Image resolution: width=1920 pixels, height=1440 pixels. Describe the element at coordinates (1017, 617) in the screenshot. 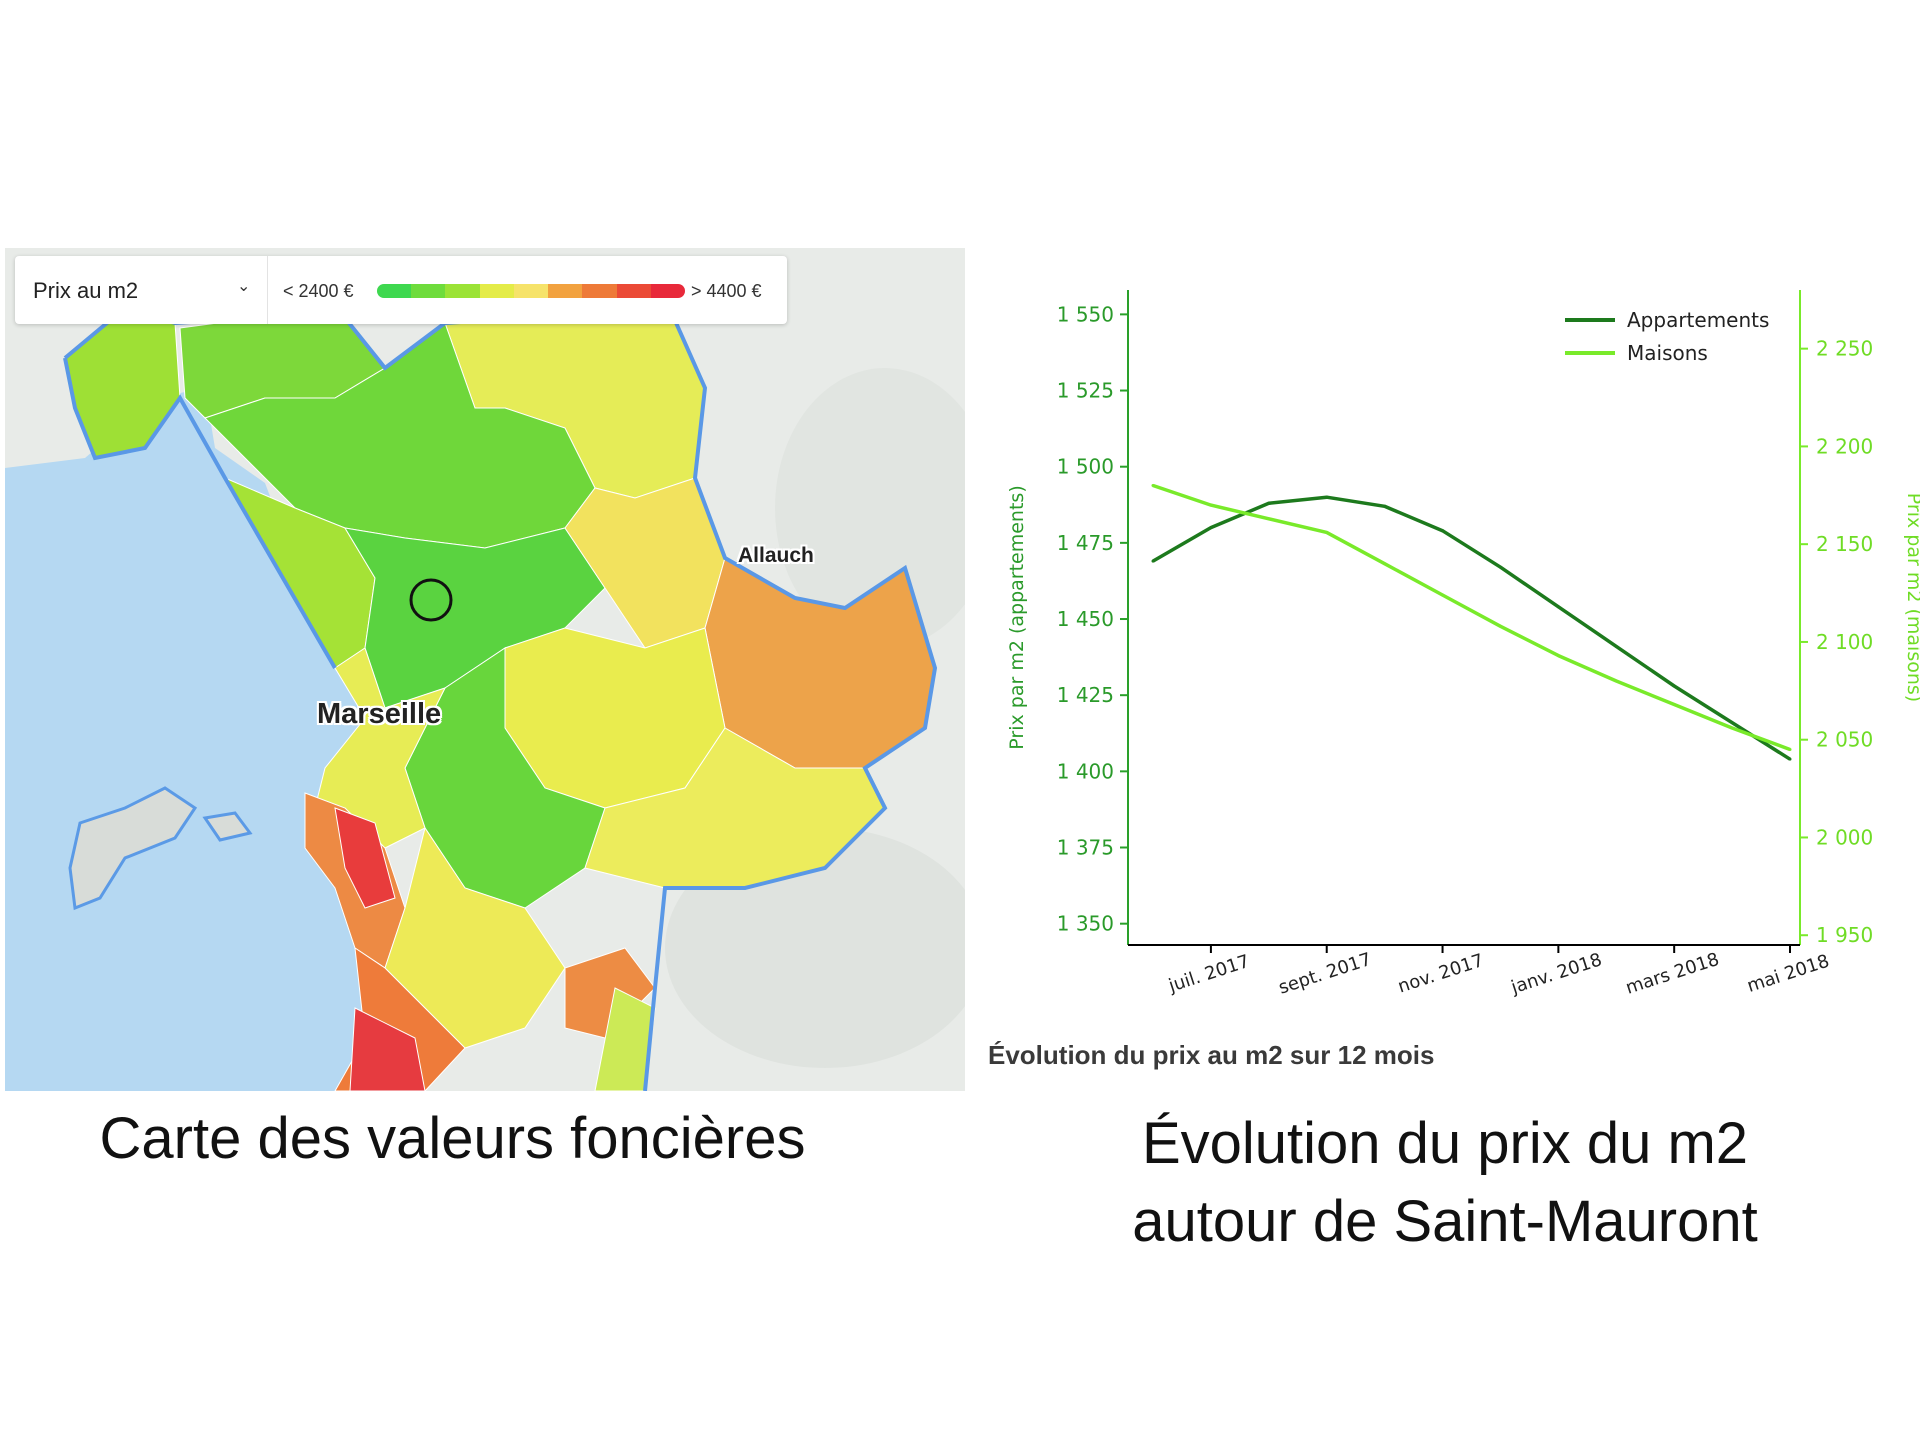

I see `y-axis-left-label: Prix par m2 (appartements)` at that location.